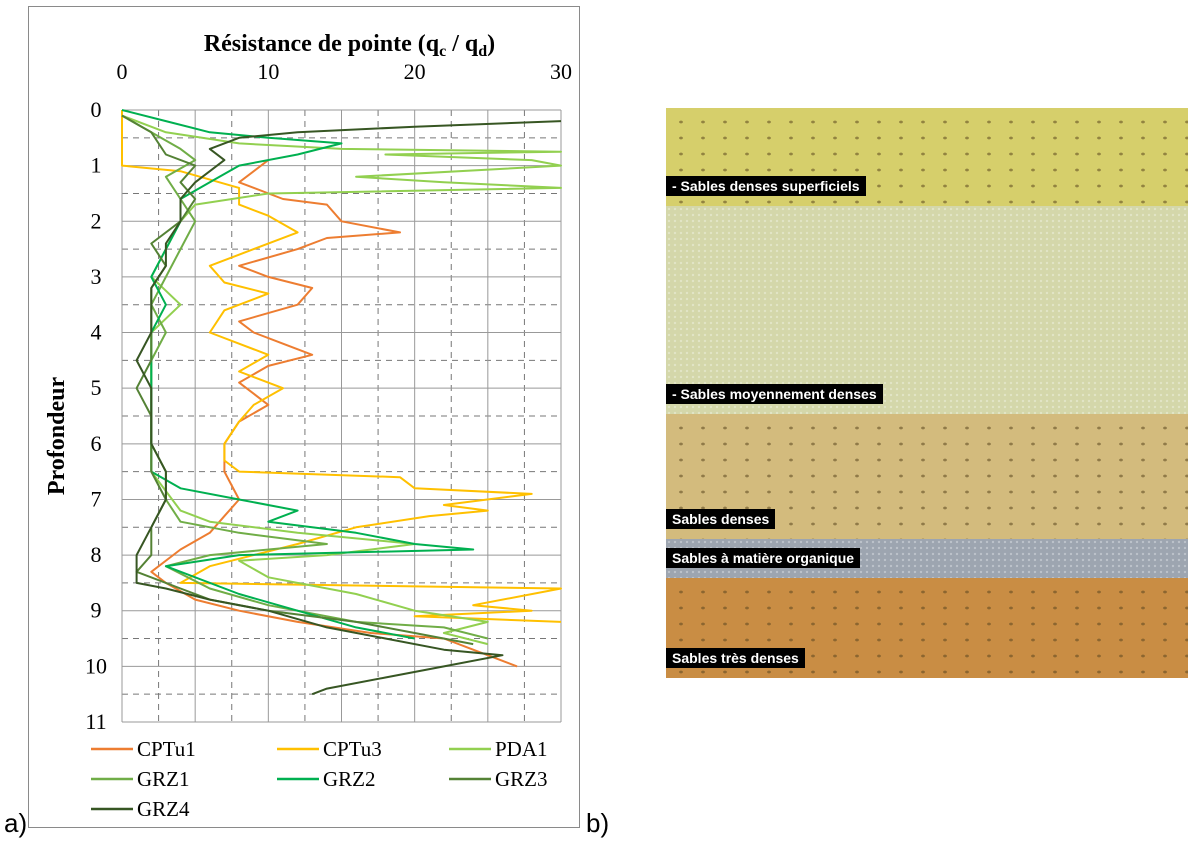 The image size is (1190, 844). What do you see at coordinates (96, 332) in the screenshot?
I see `y-tick-label: 4` at bounding box center [96, 332].